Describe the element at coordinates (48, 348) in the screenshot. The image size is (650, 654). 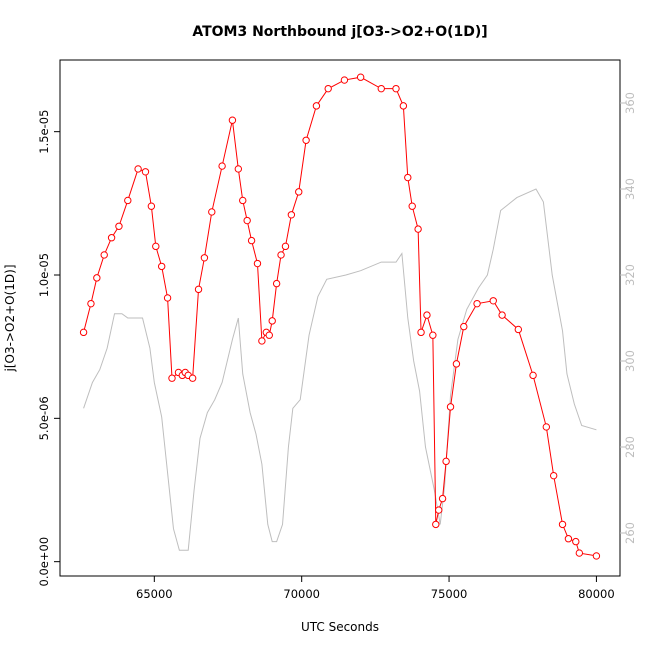
I see `y-axis-left: 0.0e+00 5.0e-06 1.0e-05 1.5e-05` at that location.